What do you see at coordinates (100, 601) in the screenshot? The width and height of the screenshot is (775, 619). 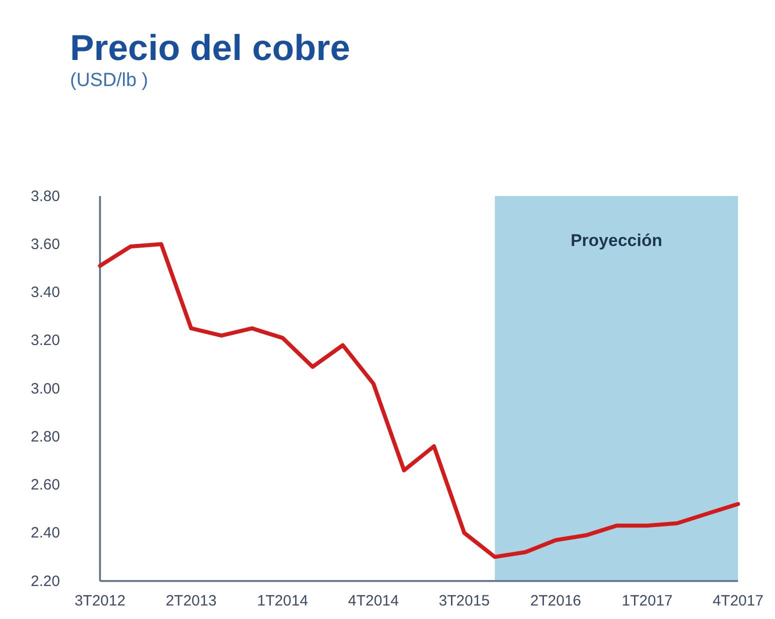 I see `x-tick-label: 3T2012` at bounding box center [100, 601].